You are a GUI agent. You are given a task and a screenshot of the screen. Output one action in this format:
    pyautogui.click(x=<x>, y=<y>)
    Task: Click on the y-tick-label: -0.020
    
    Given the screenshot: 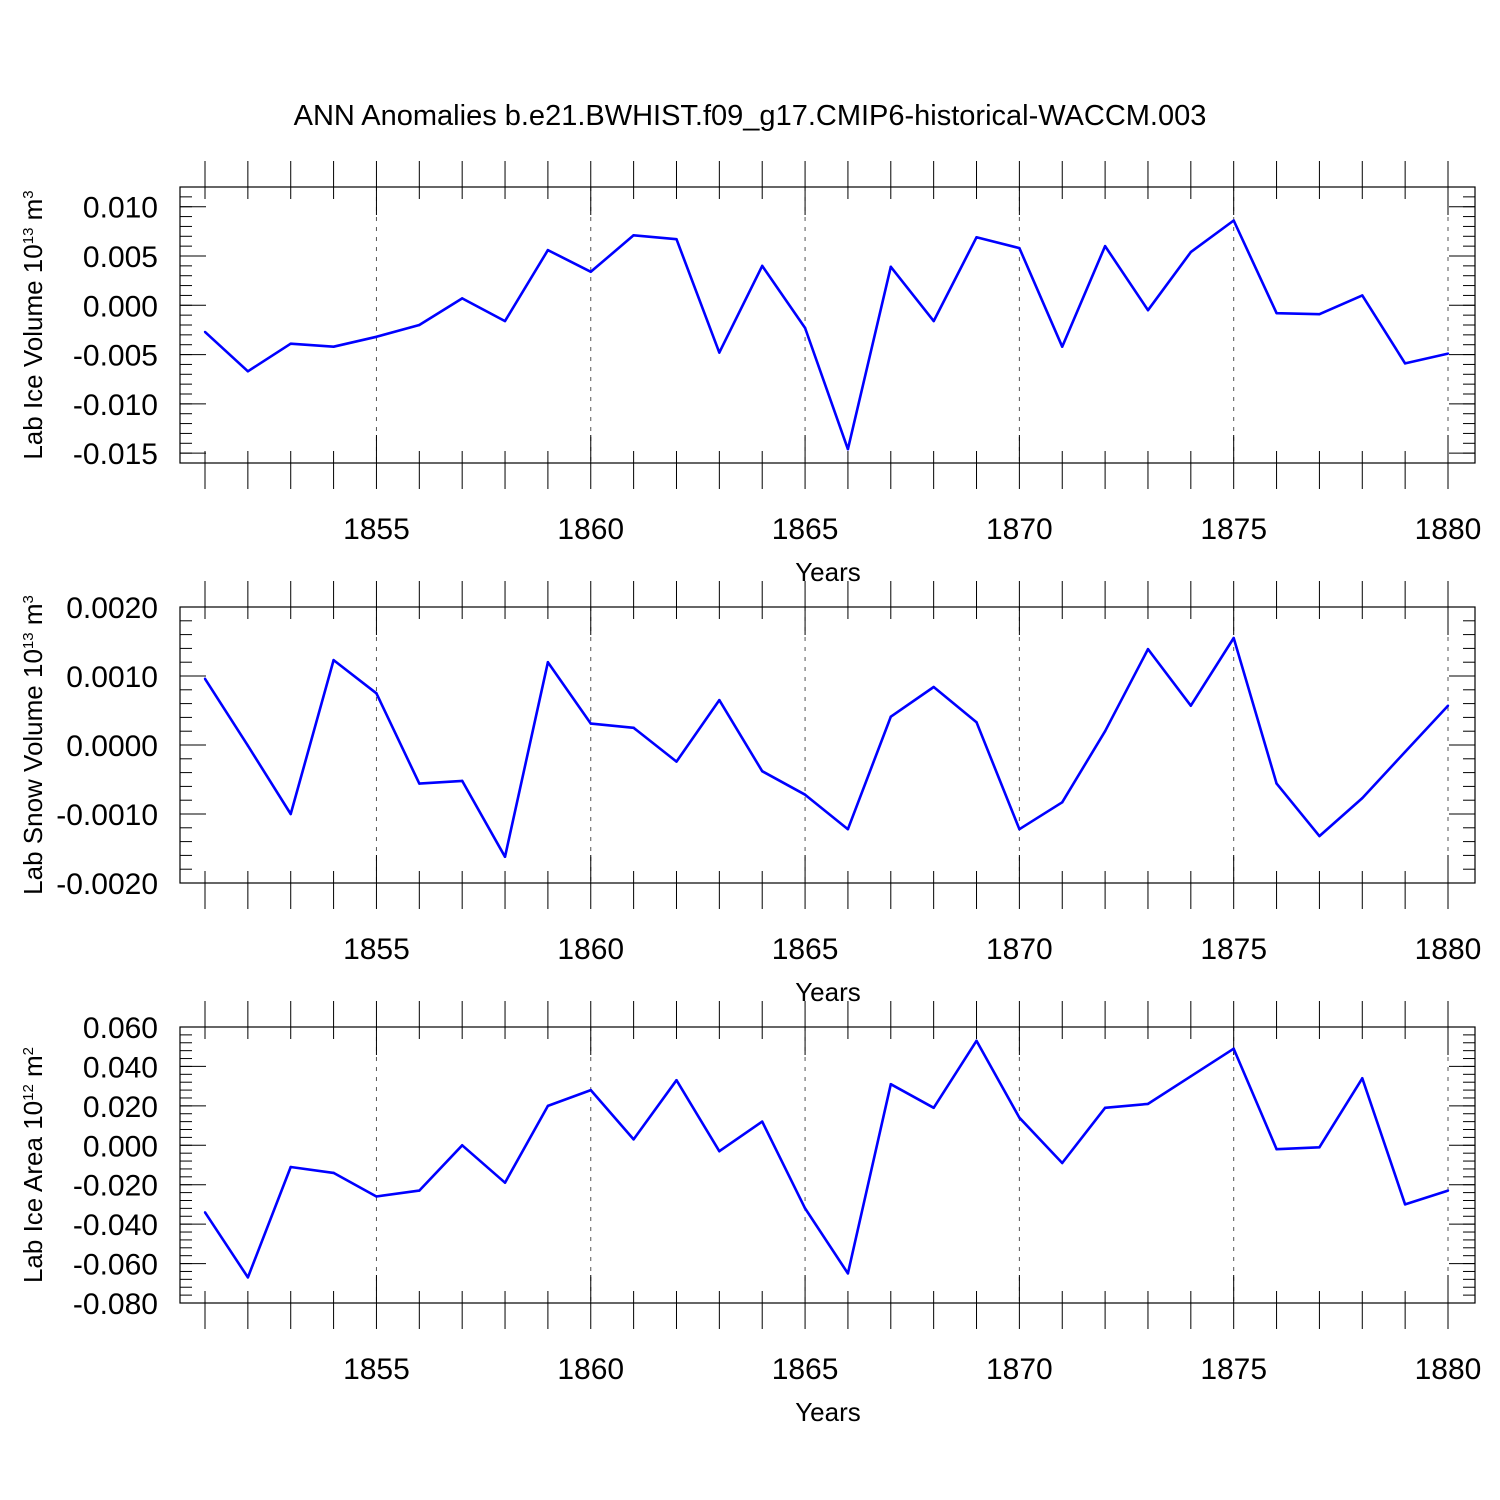 What is the action you would take?
    pyautogui.click(x=115, y=1186)
    